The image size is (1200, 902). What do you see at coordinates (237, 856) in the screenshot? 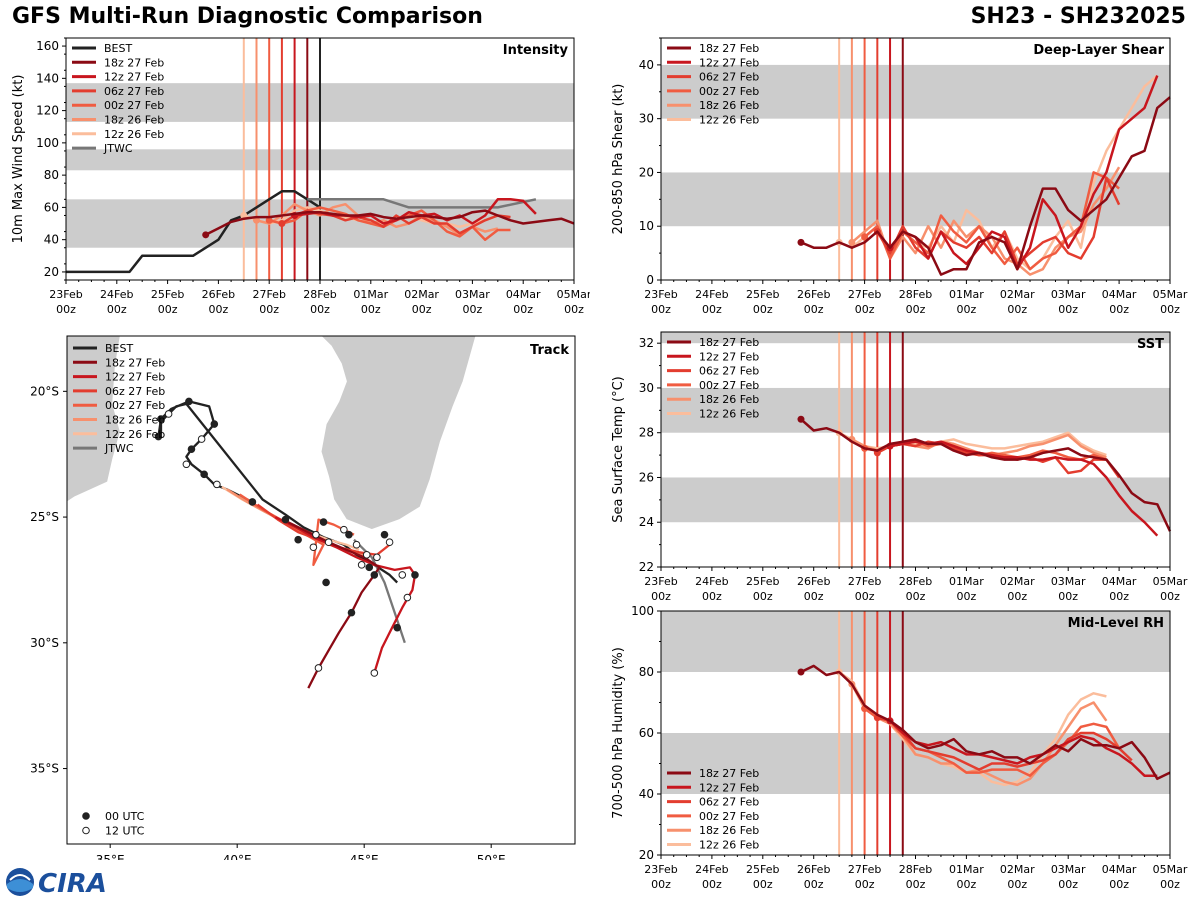
I see `lon-tick-label: 40°E` at bounding box center [237, 856].